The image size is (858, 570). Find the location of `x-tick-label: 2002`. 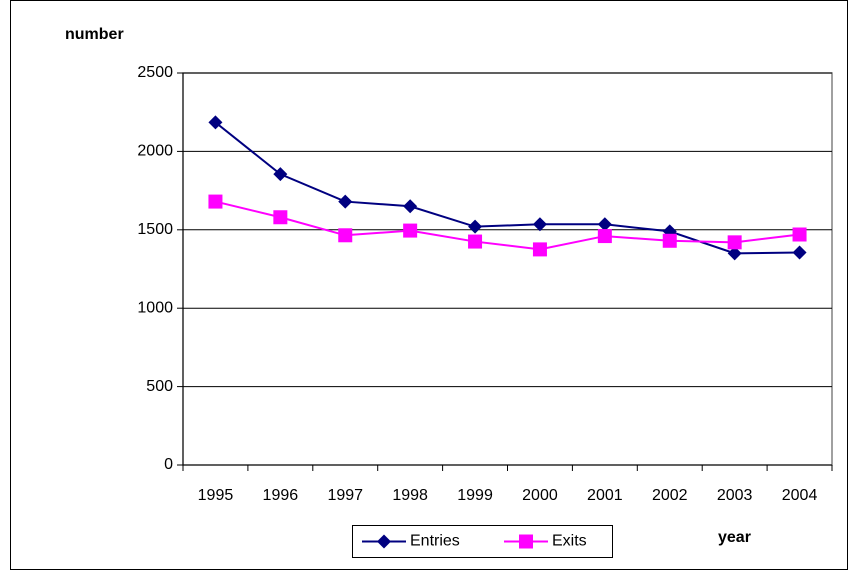

x-tick-label: 2002 is located at coordinates (670, 495).